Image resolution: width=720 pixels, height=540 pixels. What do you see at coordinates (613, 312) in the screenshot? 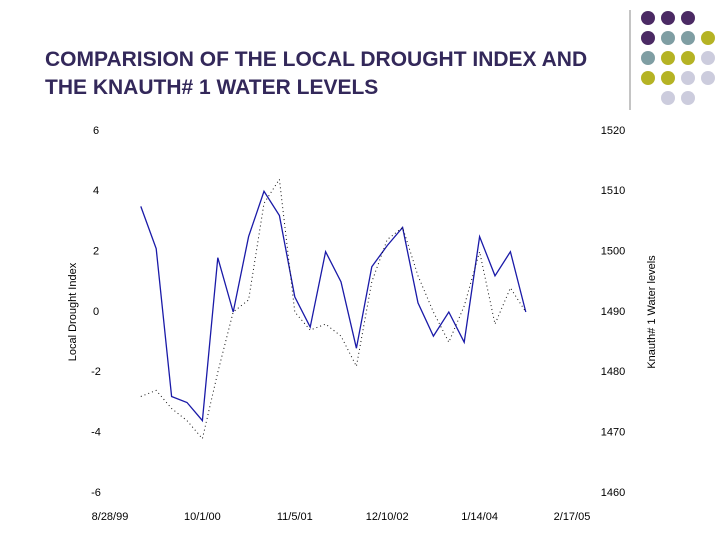
I see `y2-tick-label: 1490` at bounding box center [613, 312].